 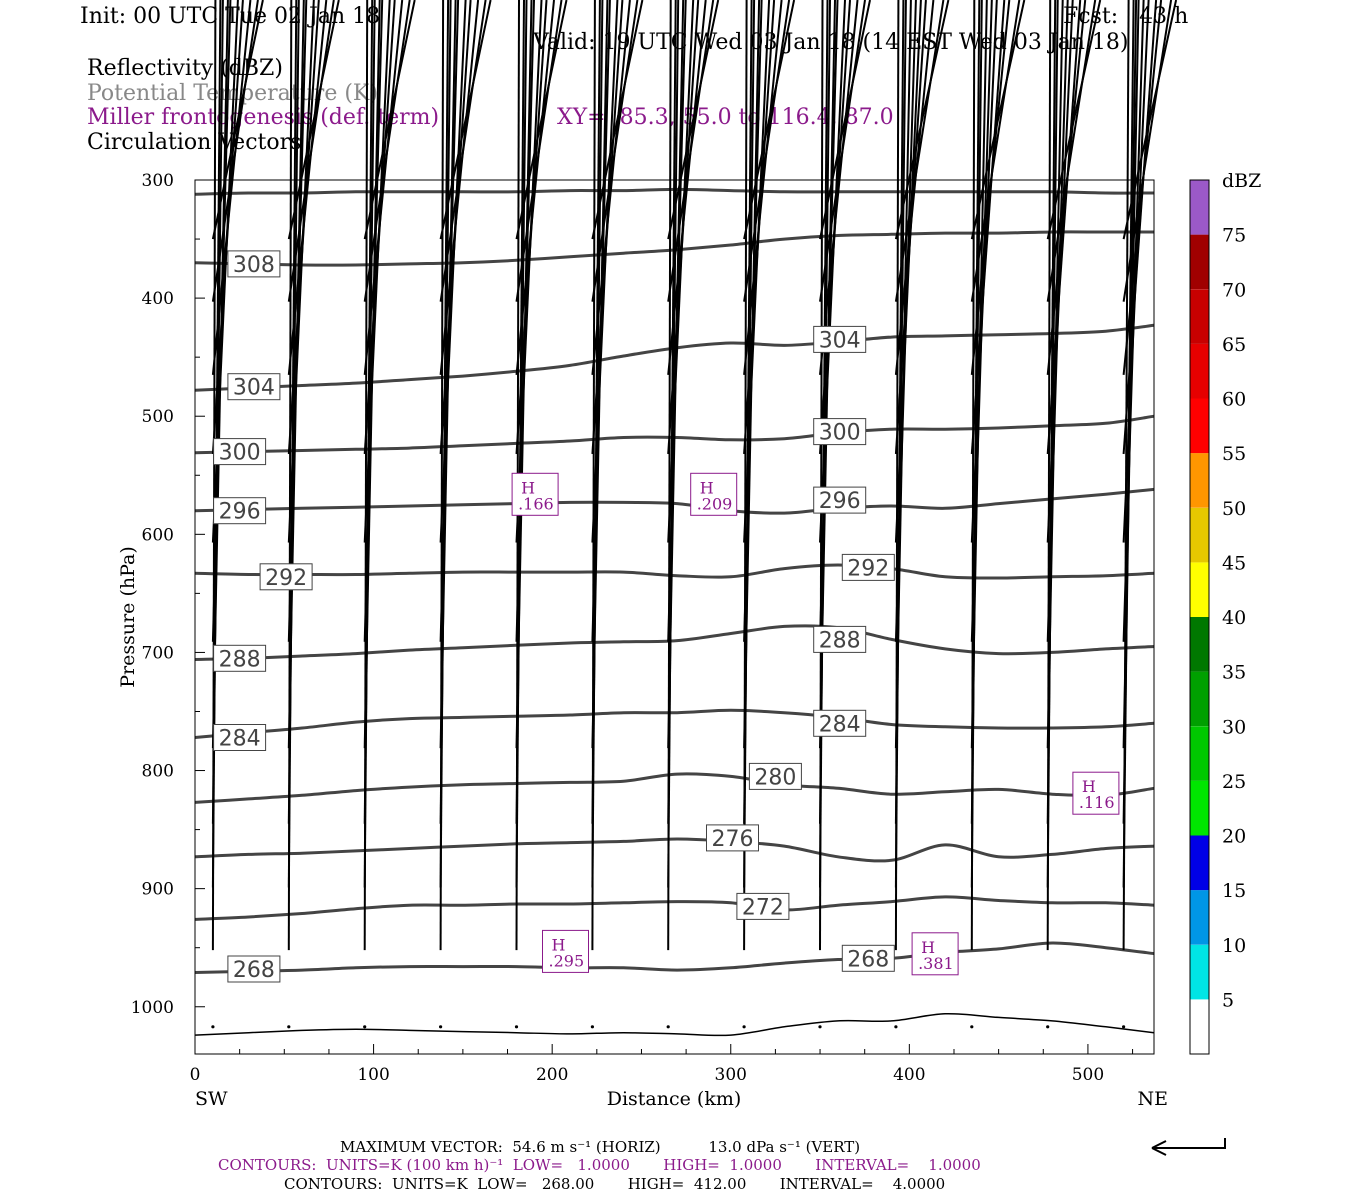 What do you see at coordinates (1228, 1000) in the screenshot?
I see `colorbar-tick-label: 5` at bounding box center [1228, 1000].